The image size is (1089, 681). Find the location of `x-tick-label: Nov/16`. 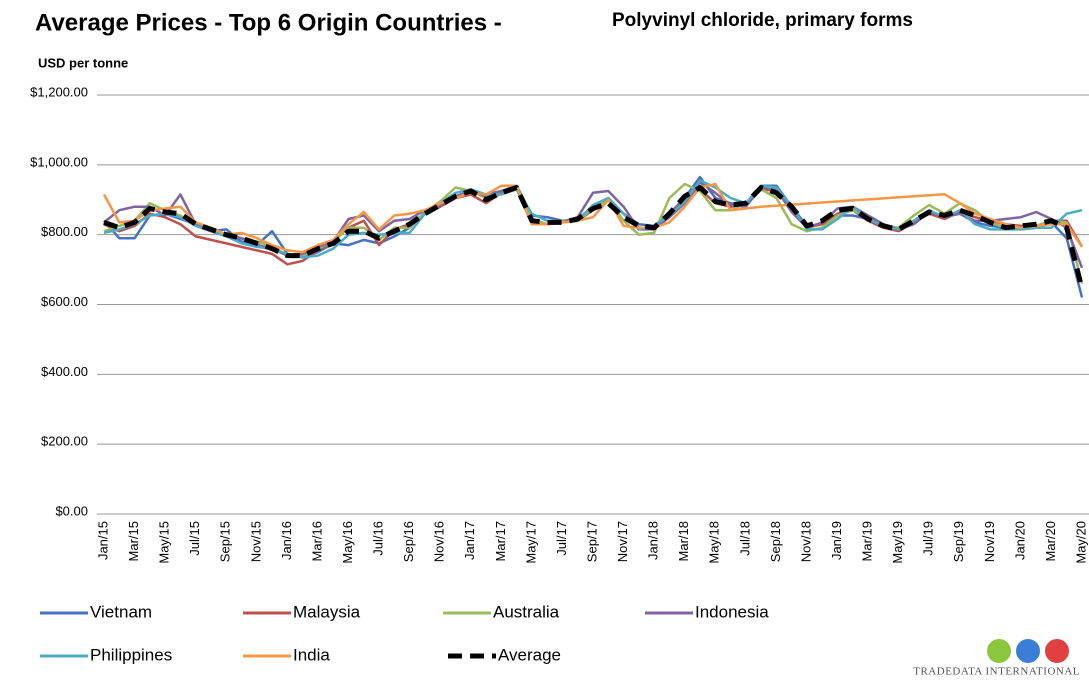

x-tick-label: Nov/16 is located at coordinates (439, 541).